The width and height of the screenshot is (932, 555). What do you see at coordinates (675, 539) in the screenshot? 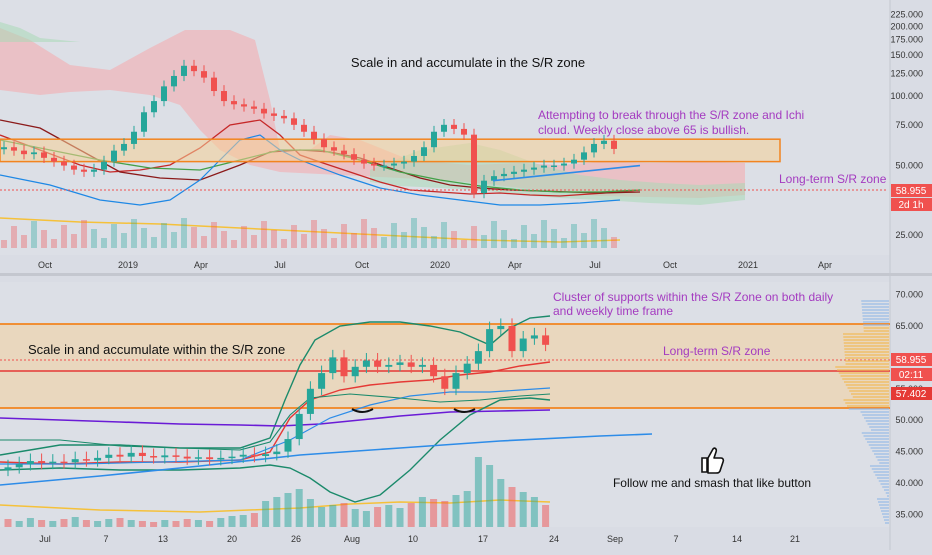
I see `bottom-x-tick-label: 7` at bounding box center [675, 539].